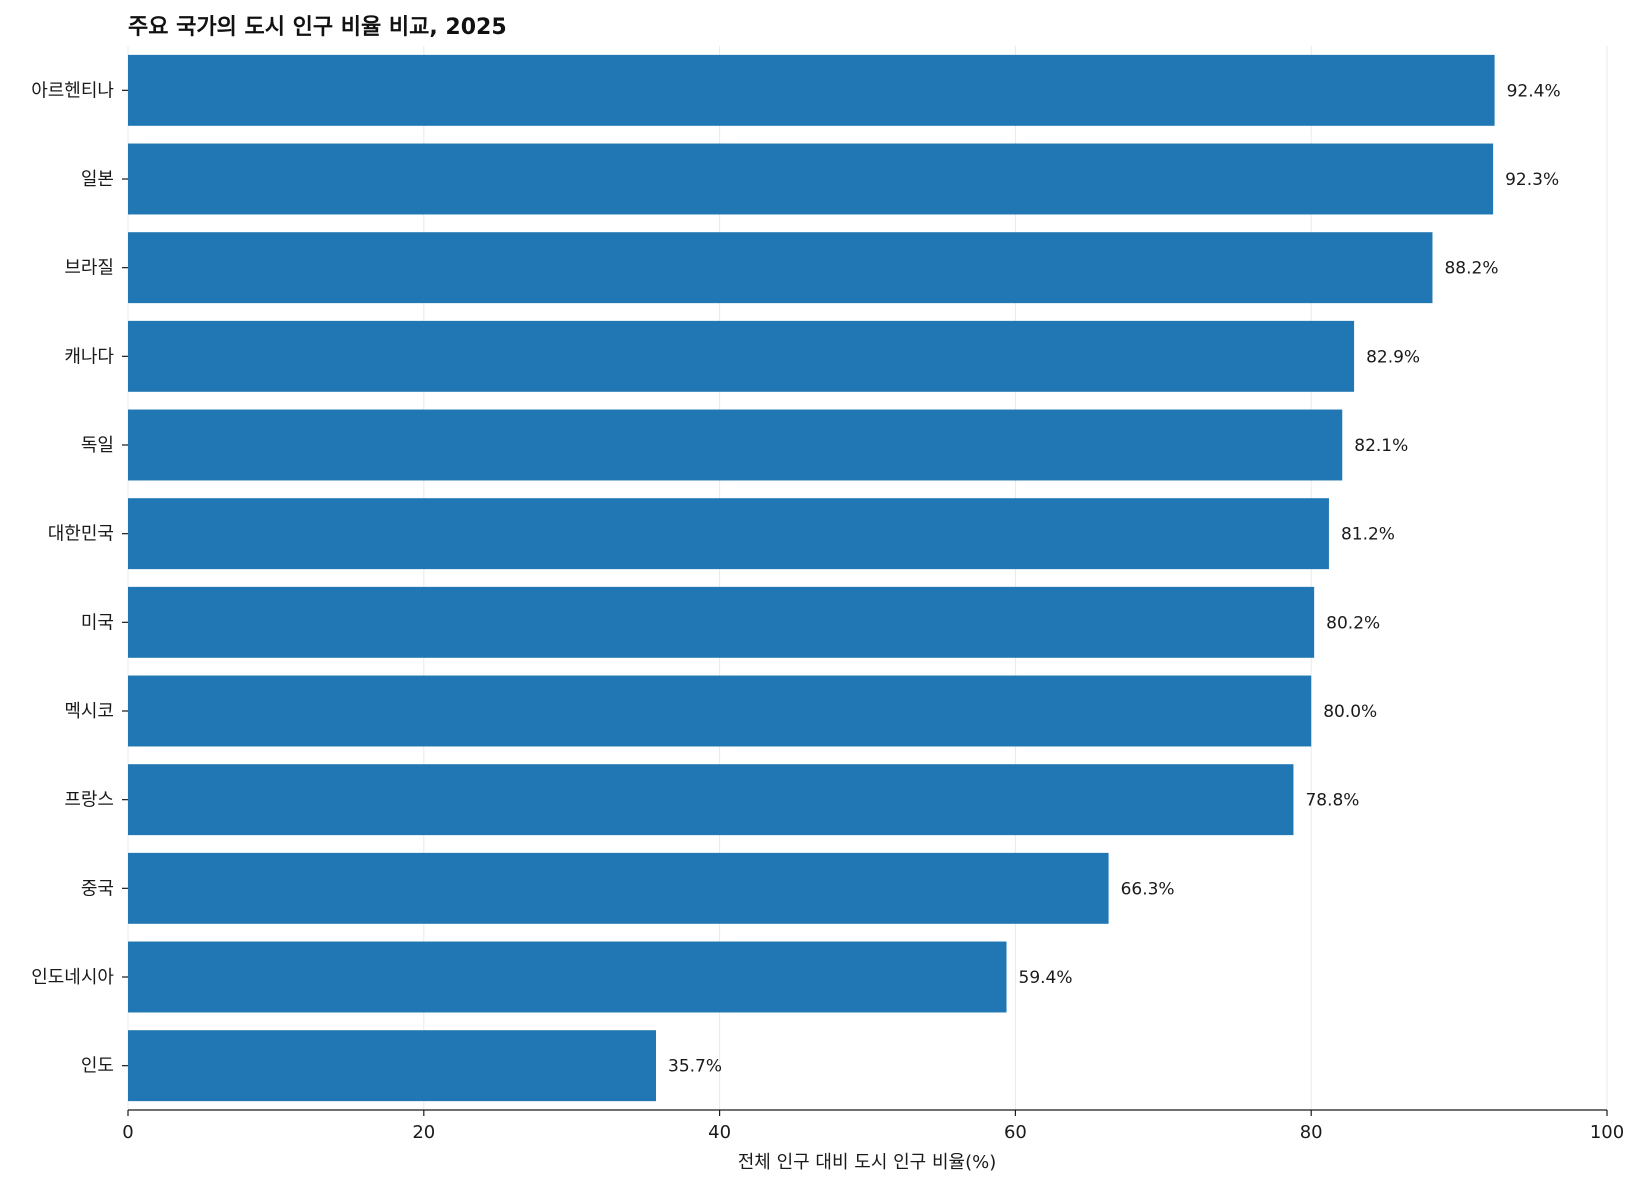 The height and width of the screenshot is (1188, 1635). What do you see at coordinates (1311, 1132) in the screenshot?
I see `x-tick-label-4: 80` at bounding box center [1311, 1132].